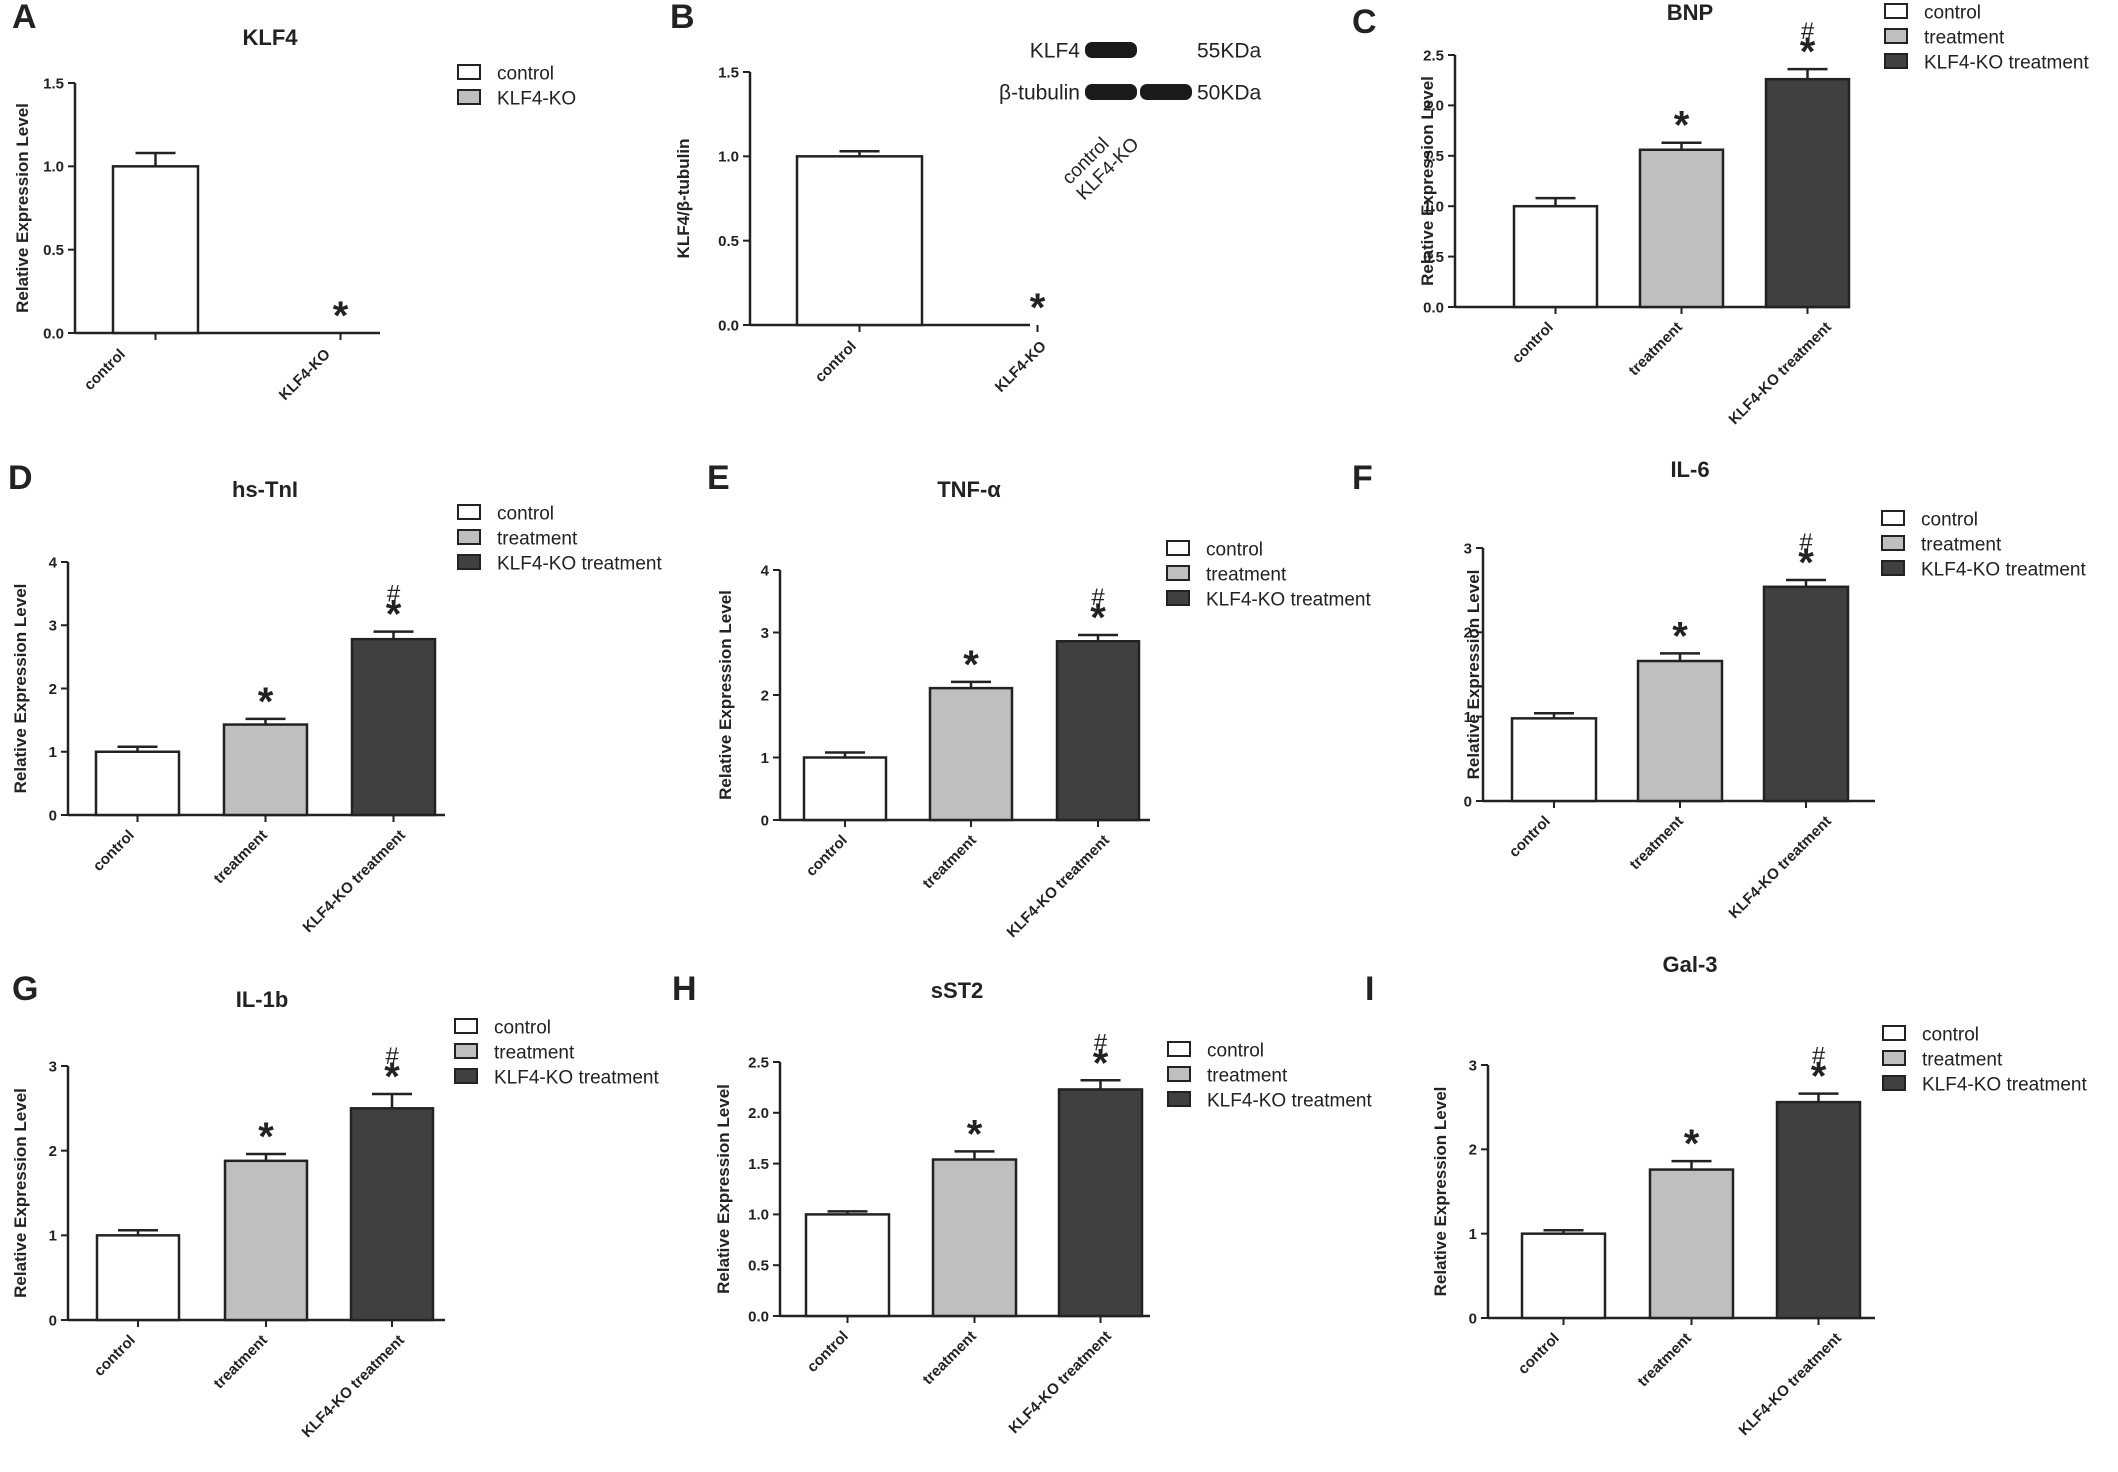 The width and height of the screenshot is (2118, 1472). Describe the element at coordinates (1690, 12) in the screenshot. I see `chart-title: BNP` at that location.